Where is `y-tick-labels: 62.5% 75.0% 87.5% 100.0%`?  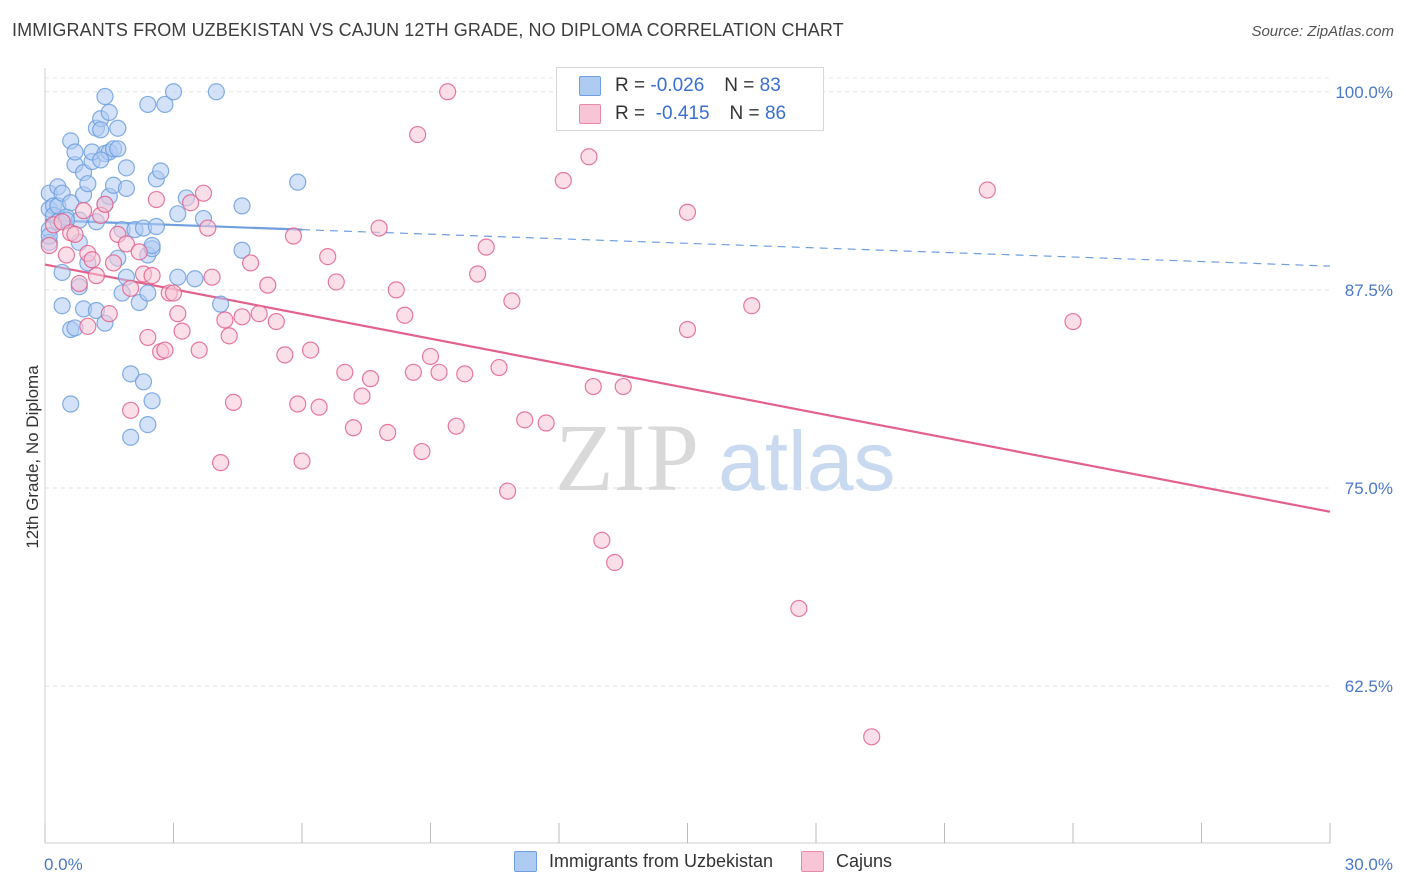
y-tick-labels: 62.5% 75.0% 87.5% 100.0% is located at coordinates (1364, 389).